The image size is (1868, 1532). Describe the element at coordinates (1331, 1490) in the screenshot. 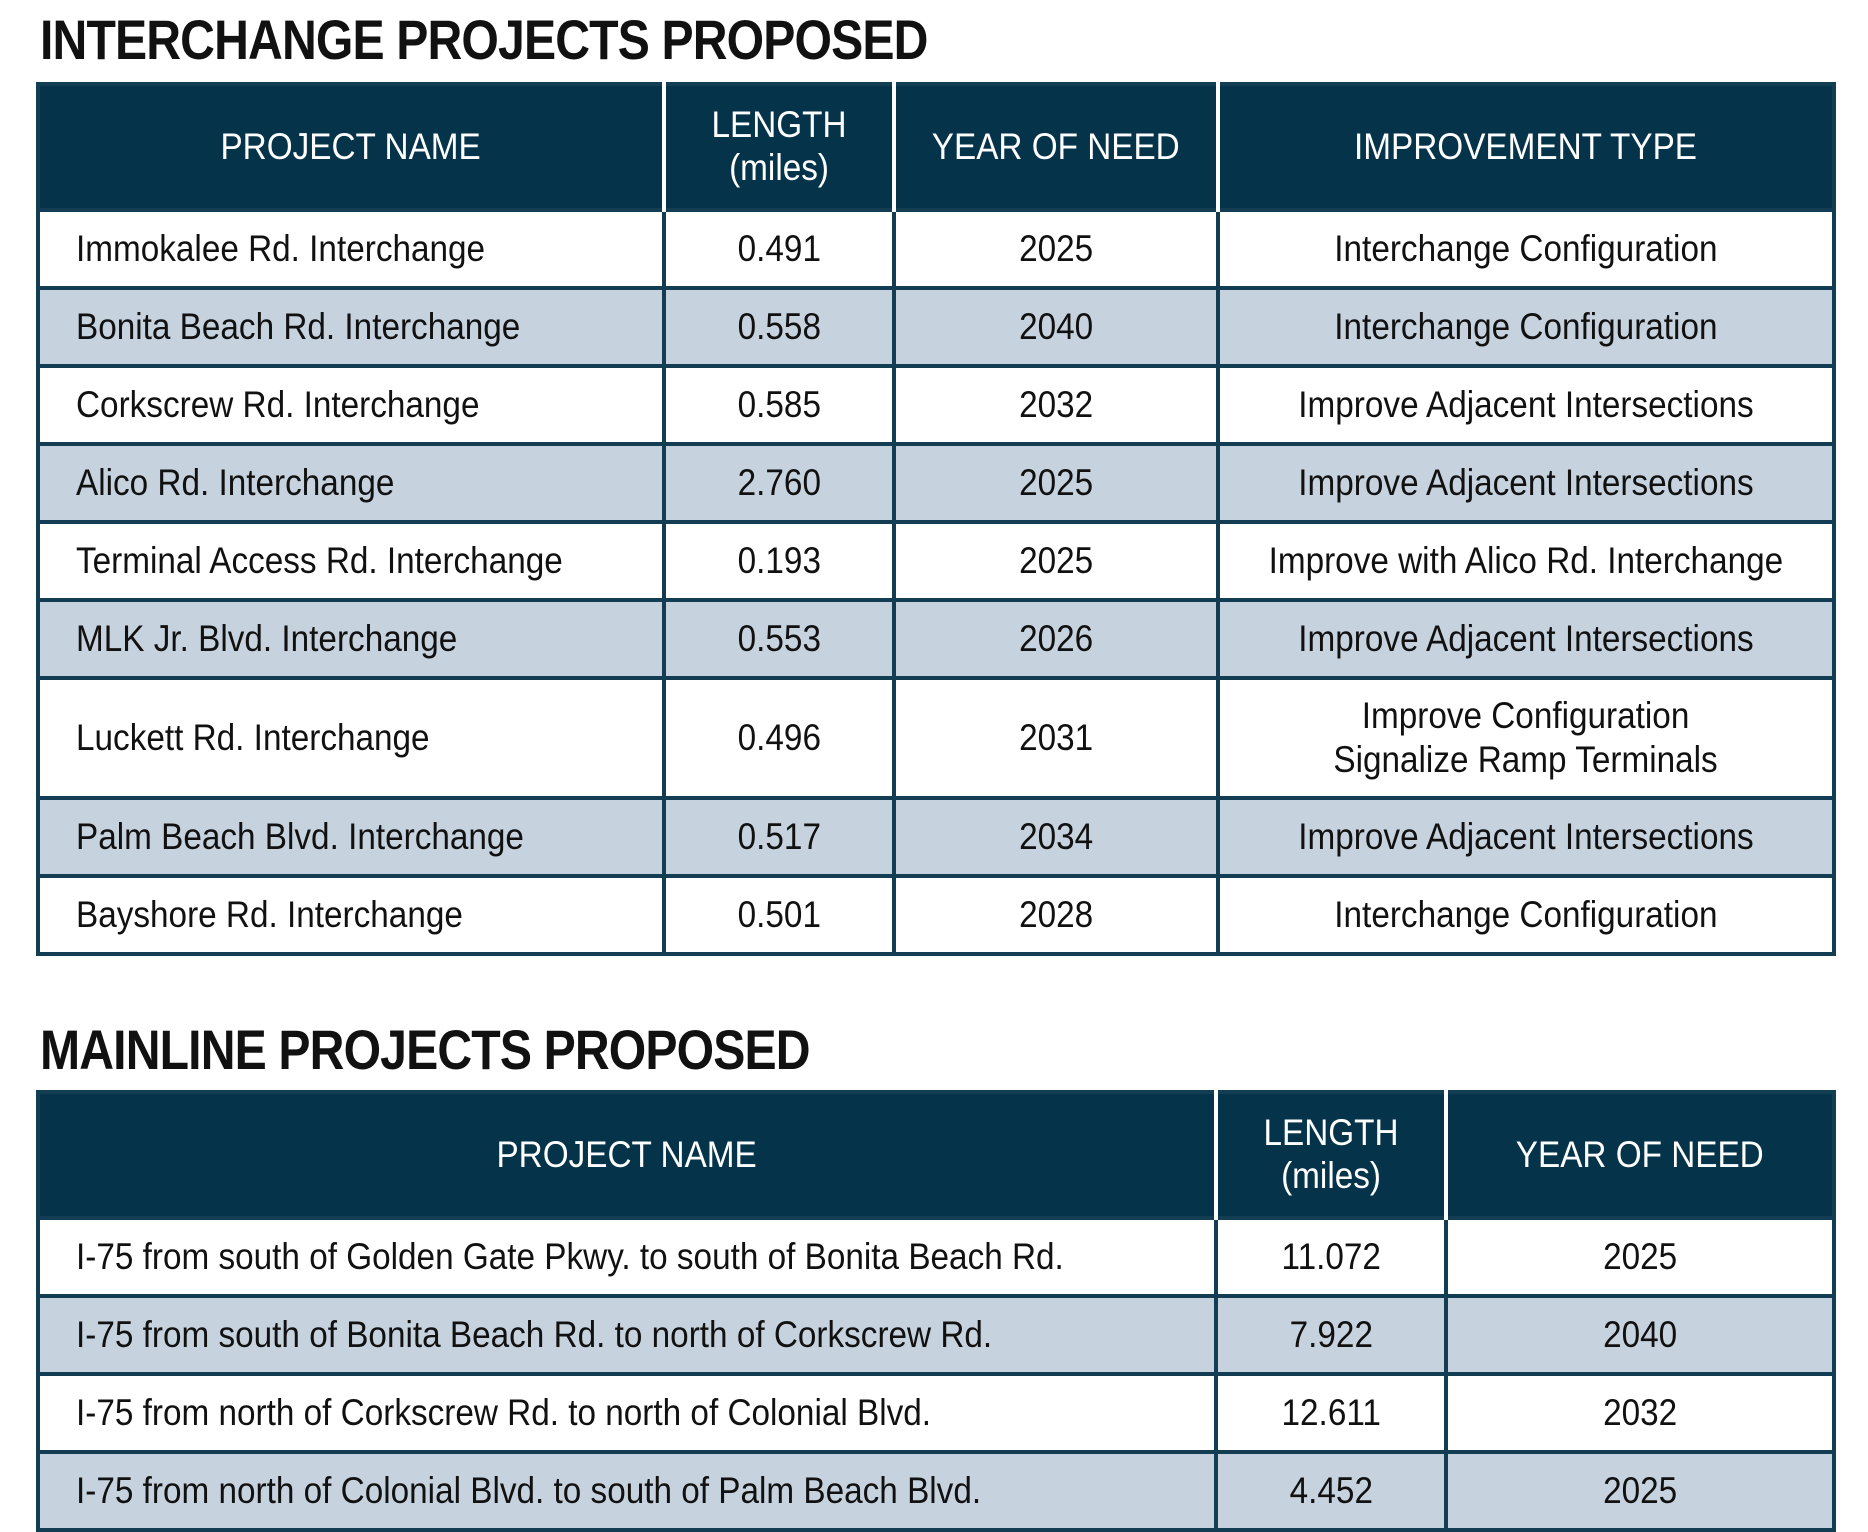

I see `cell-text: 4.452` at that location.